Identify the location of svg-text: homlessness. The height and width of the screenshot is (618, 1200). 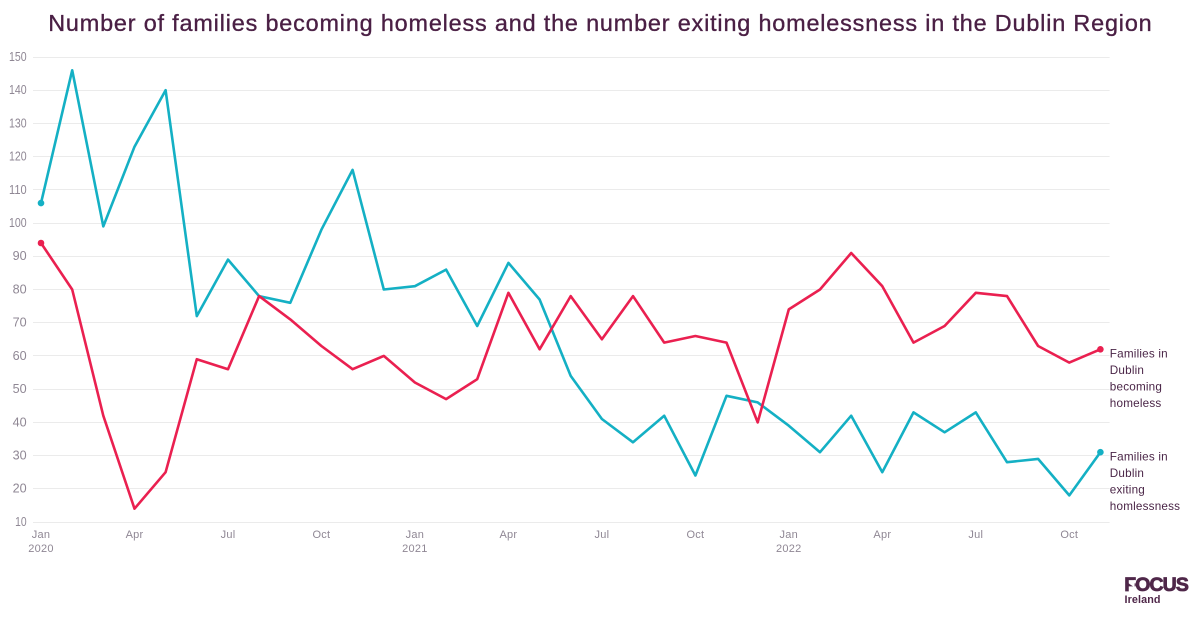
(1145, 506).